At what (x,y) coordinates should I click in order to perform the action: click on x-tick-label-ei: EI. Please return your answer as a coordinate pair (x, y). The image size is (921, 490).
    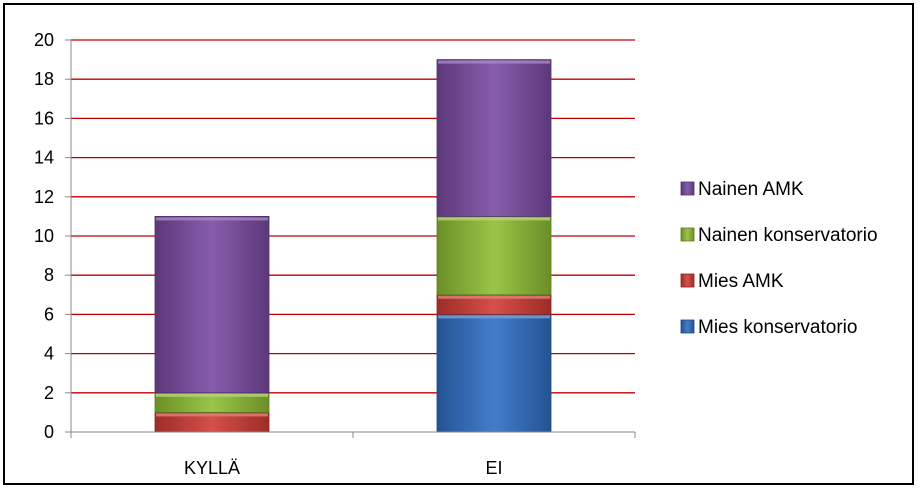
    Looking at the image, I should click on (493, 468).